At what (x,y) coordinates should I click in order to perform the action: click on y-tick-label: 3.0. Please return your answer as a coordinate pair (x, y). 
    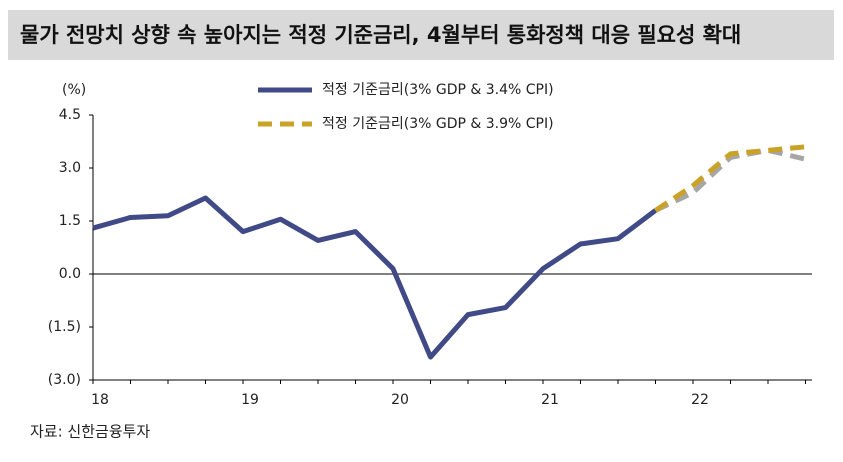
    Looking at the image, I should click on (70, 168).